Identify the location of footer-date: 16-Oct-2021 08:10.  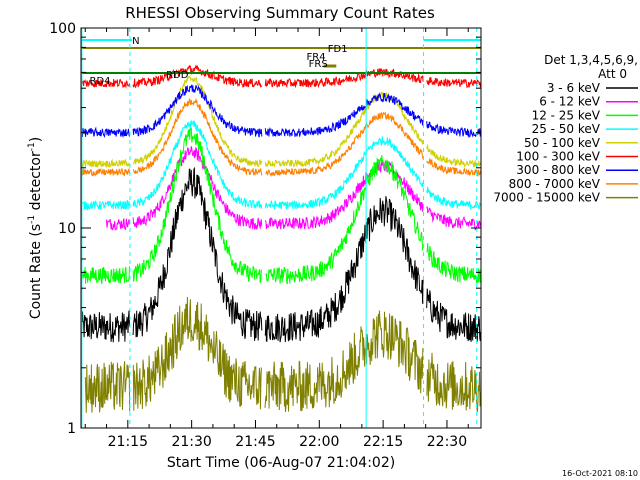
(600, 473).